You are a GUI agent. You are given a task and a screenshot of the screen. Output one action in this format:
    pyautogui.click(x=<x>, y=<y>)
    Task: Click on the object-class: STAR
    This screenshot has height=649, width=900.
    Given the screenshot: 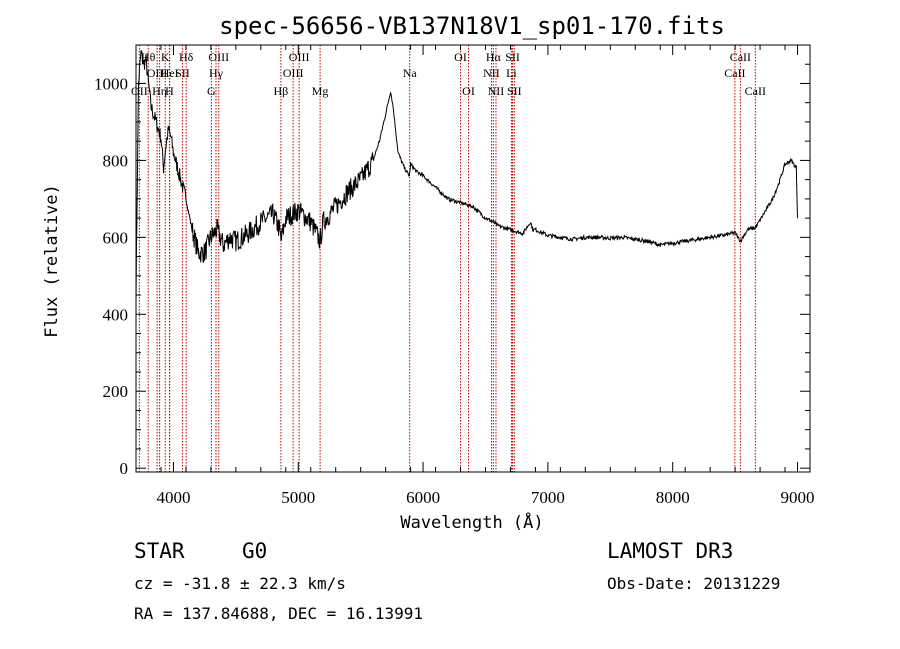 What is the action you would take?
    pyautogui.click(x=159, y=551)
    